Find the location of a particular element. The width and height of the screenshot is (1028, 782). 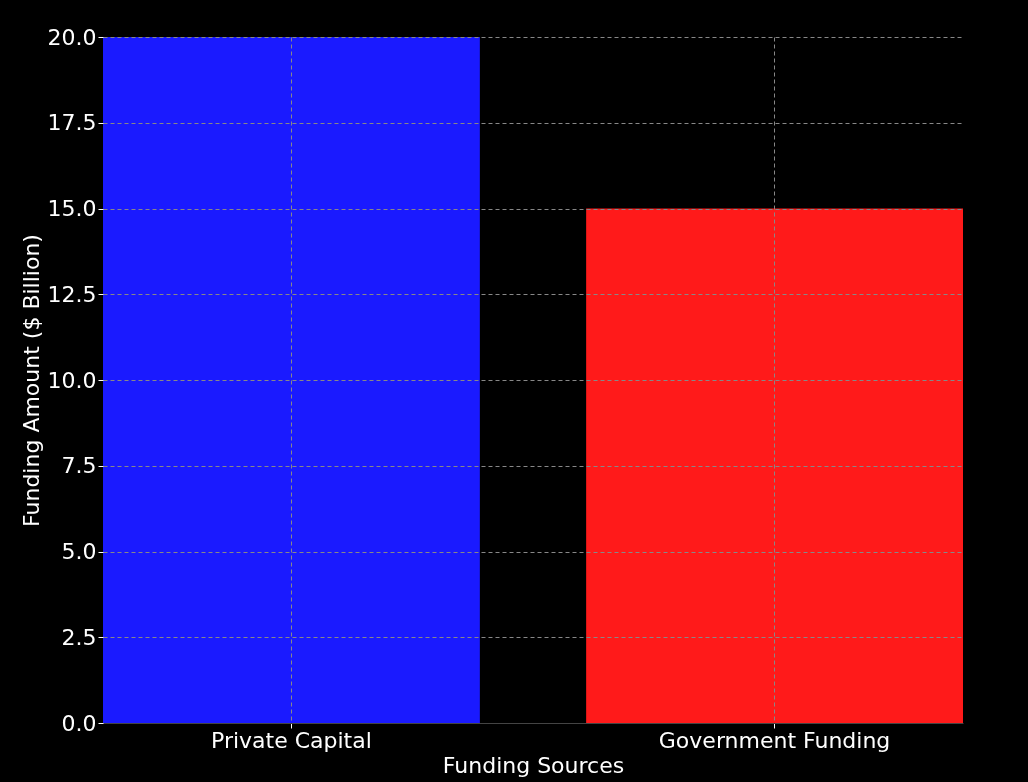

y-tick-label: 10.0 is located at coordinates (72, 380).